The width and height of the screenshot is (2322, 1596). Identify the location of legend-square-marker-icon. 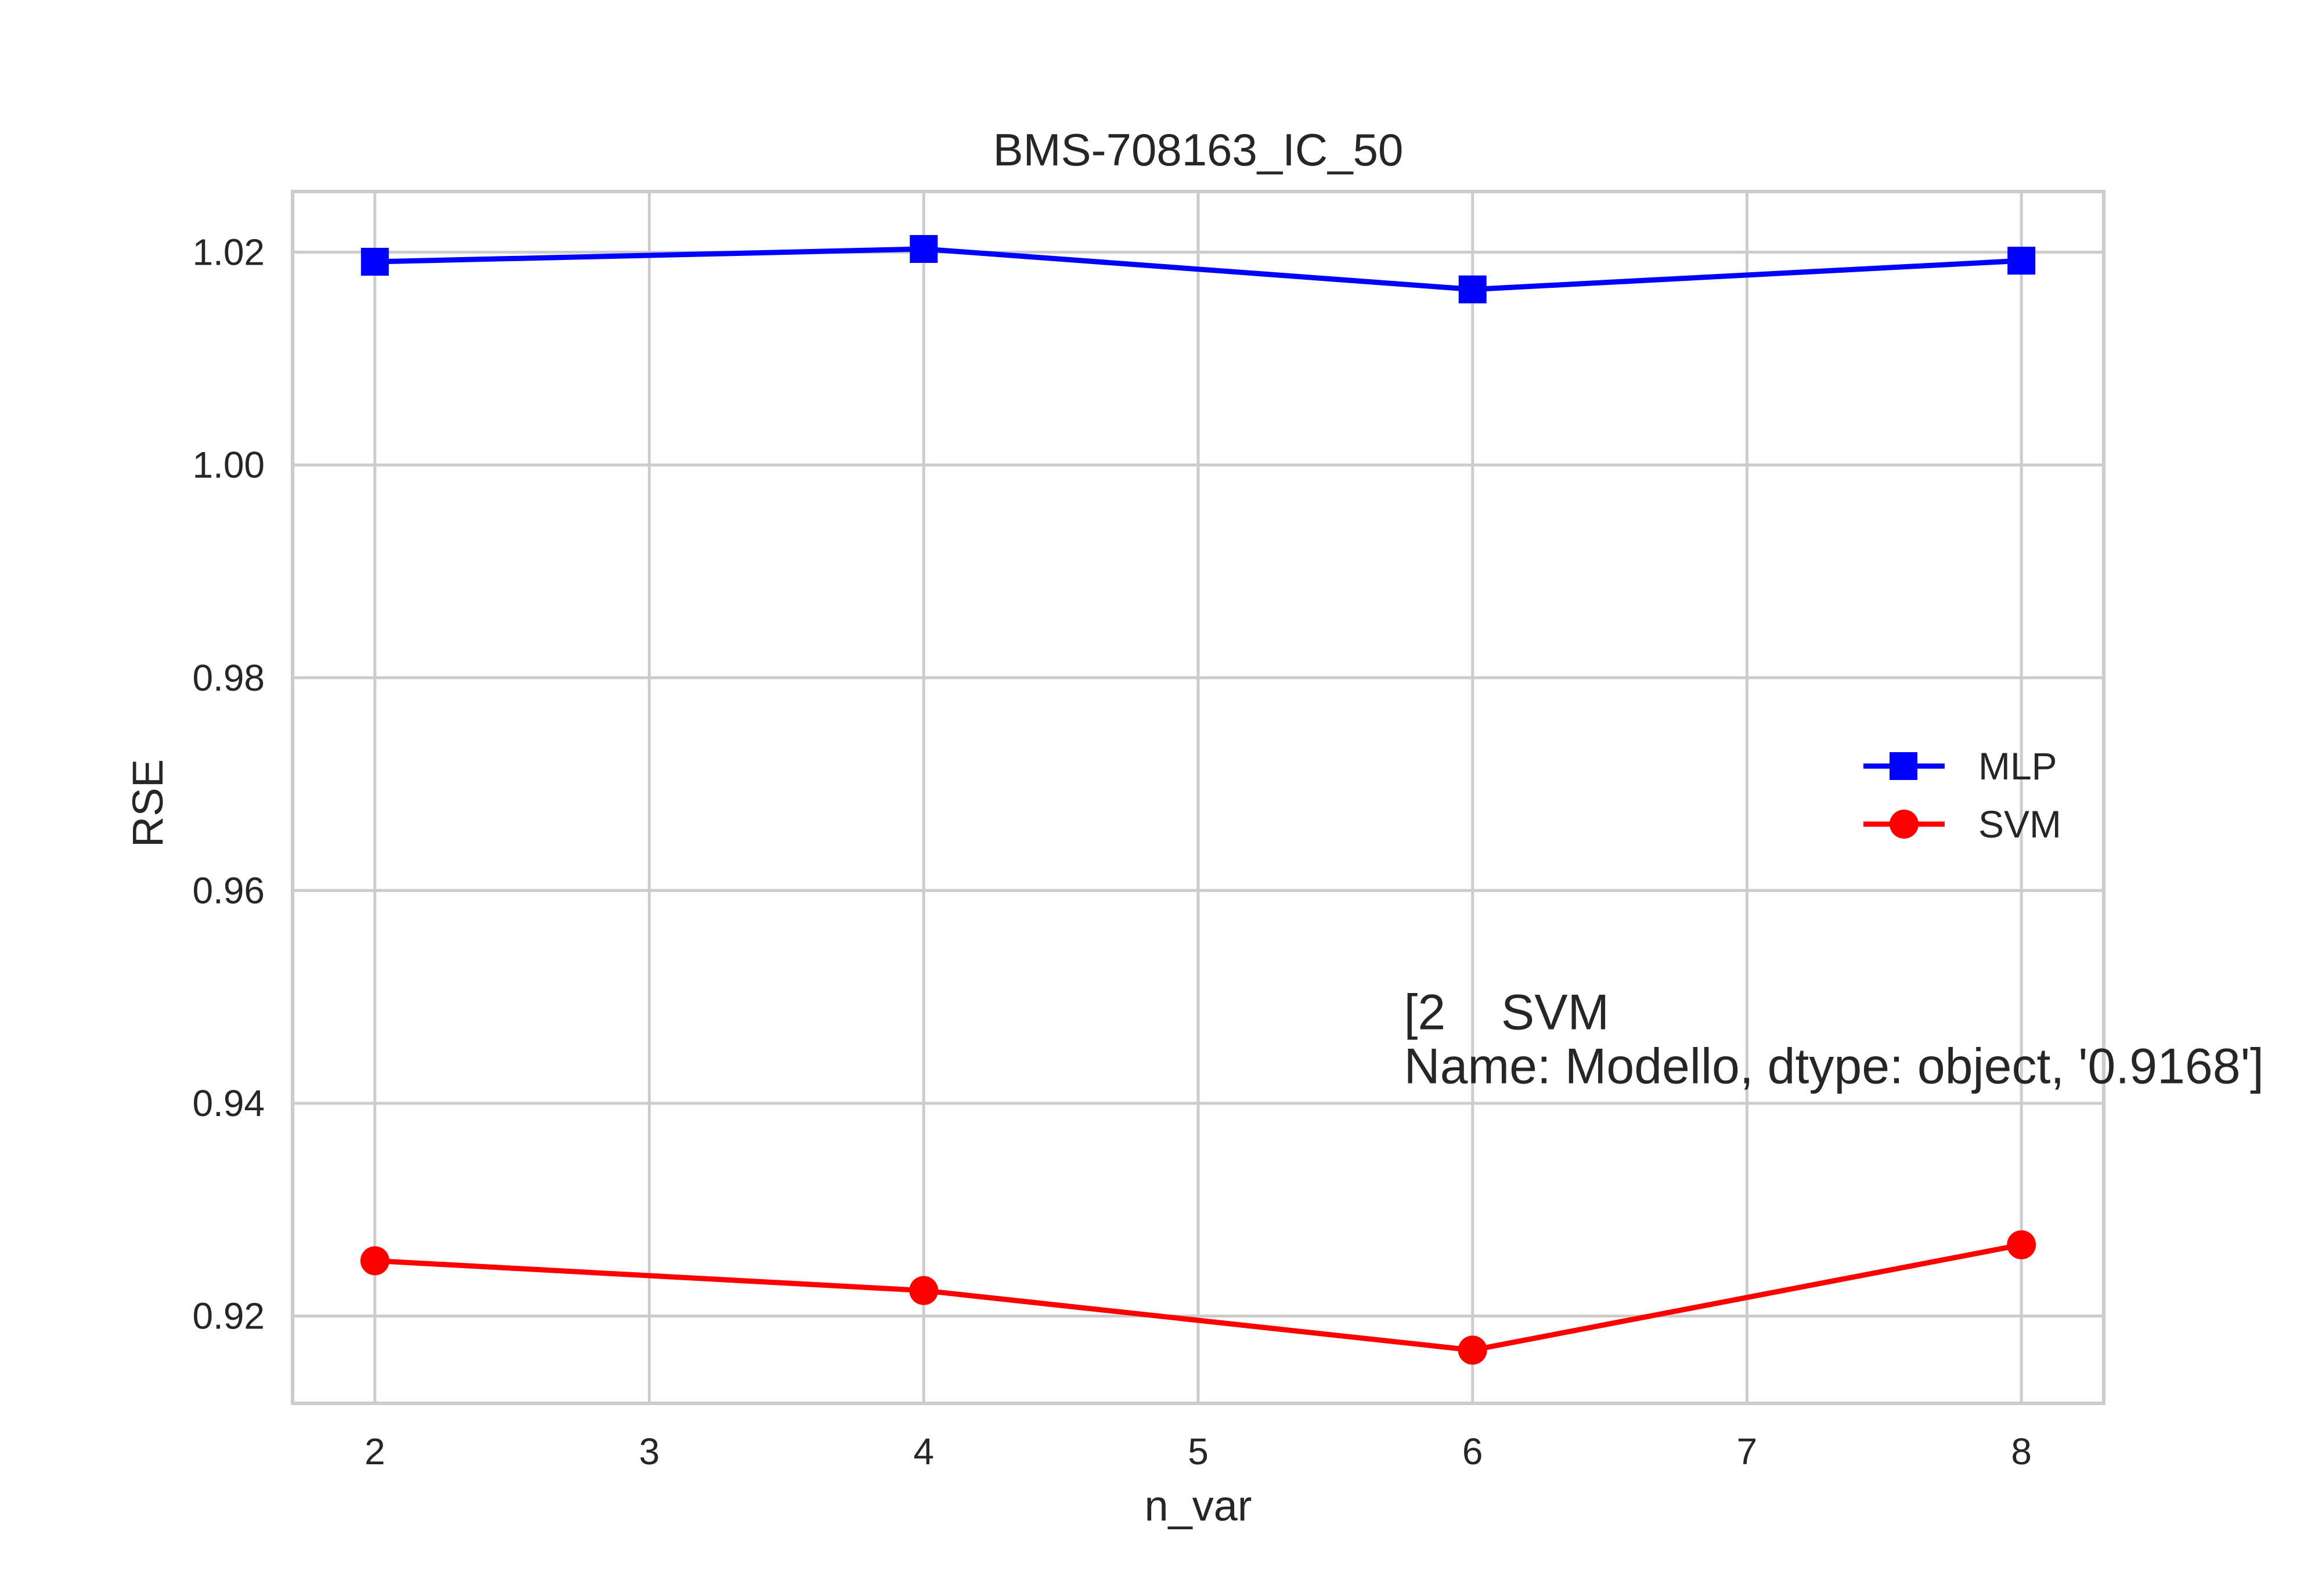
(1904, 766).